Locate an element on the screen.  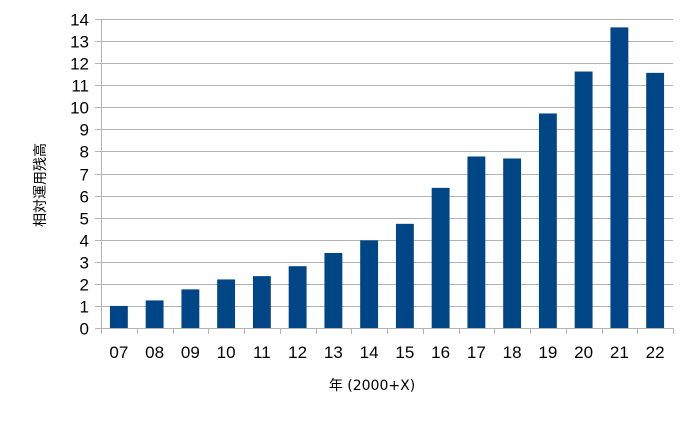
y-tick-label: 12 is located at coordinates (79, 64).